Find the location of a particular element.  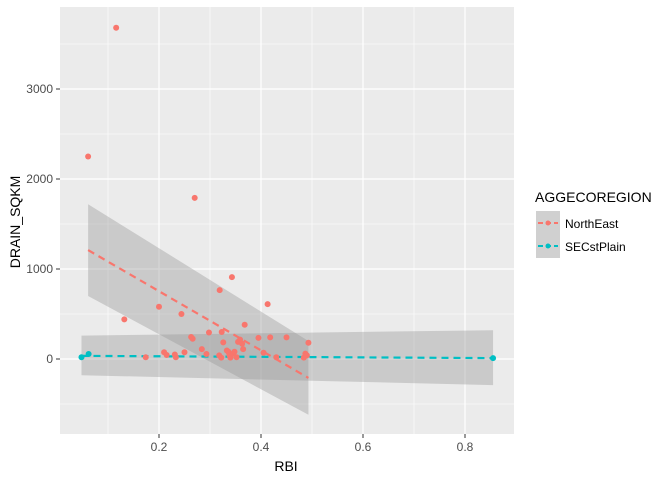

fit-line-secstplain is located at coordinates (287, 357).